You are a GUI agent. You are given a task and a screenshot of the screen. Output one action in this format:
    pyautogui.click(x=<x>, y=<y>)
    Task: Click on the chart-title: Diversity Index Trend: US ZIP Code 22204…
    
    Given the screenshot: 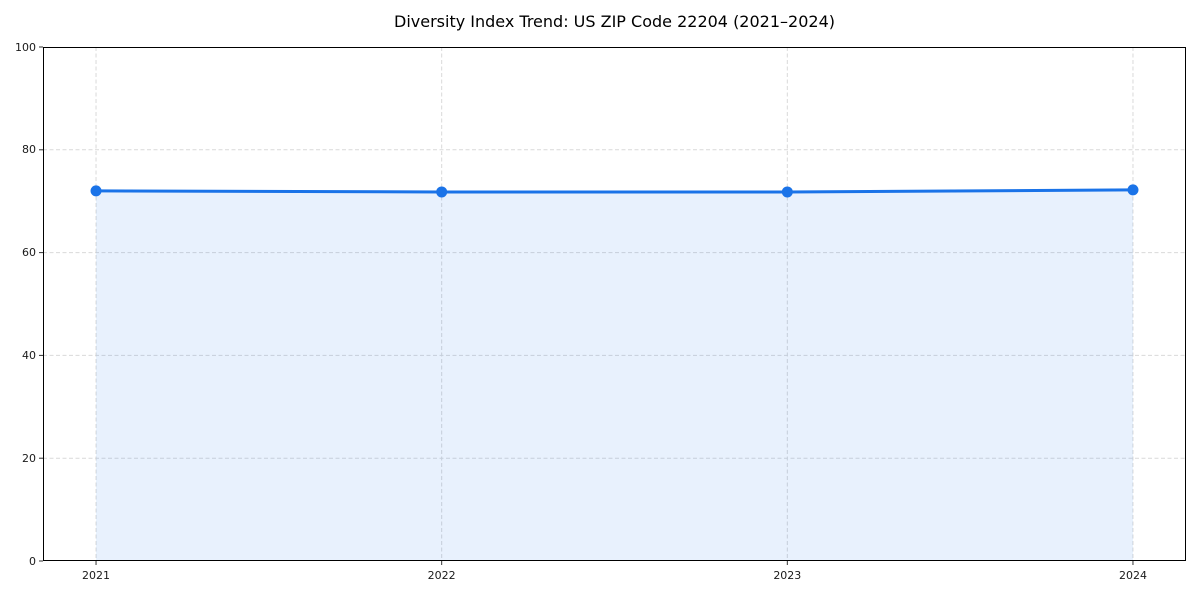 What is the action you would take?
    pyautogui.click(x=614, y=21)
    